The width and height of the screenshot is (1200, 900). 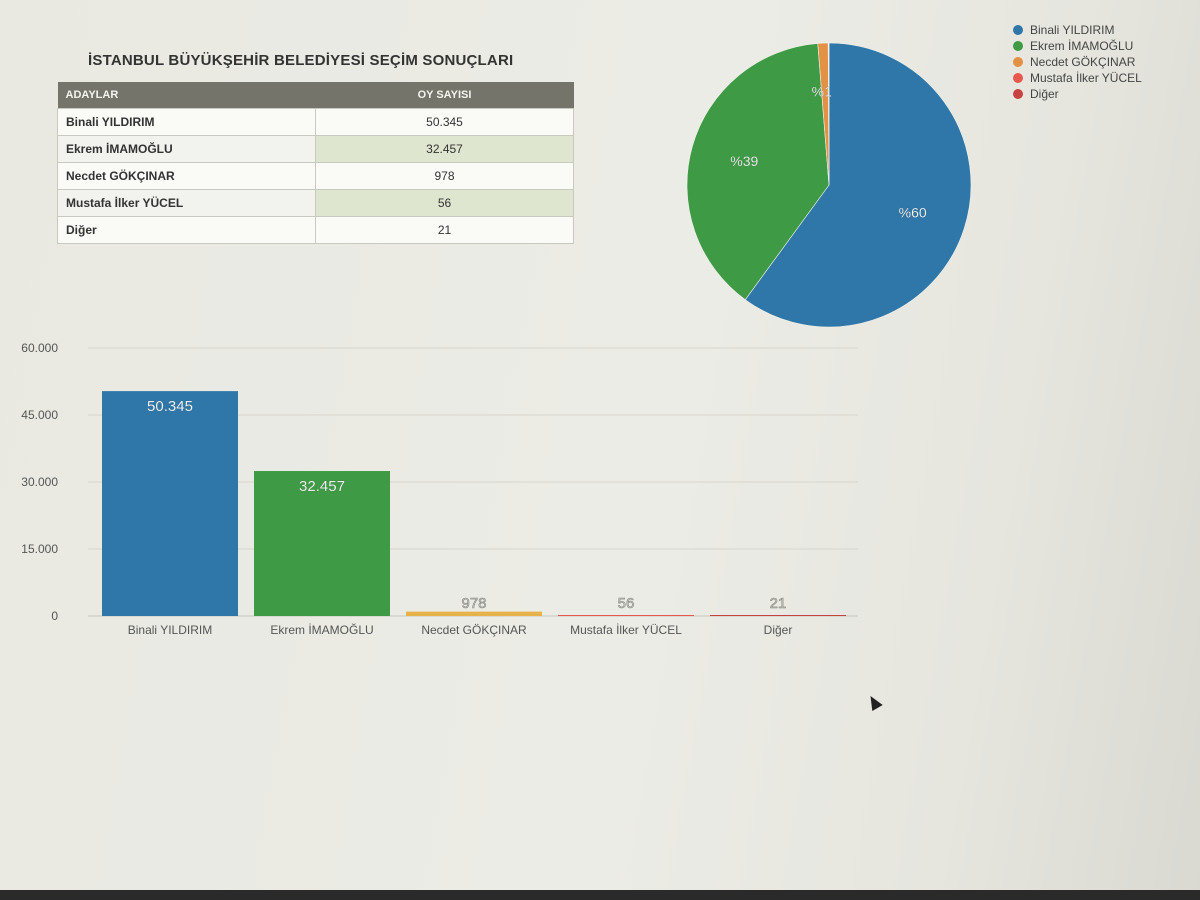 I want to click on monitor-bezel, so click(x=600, y=895).